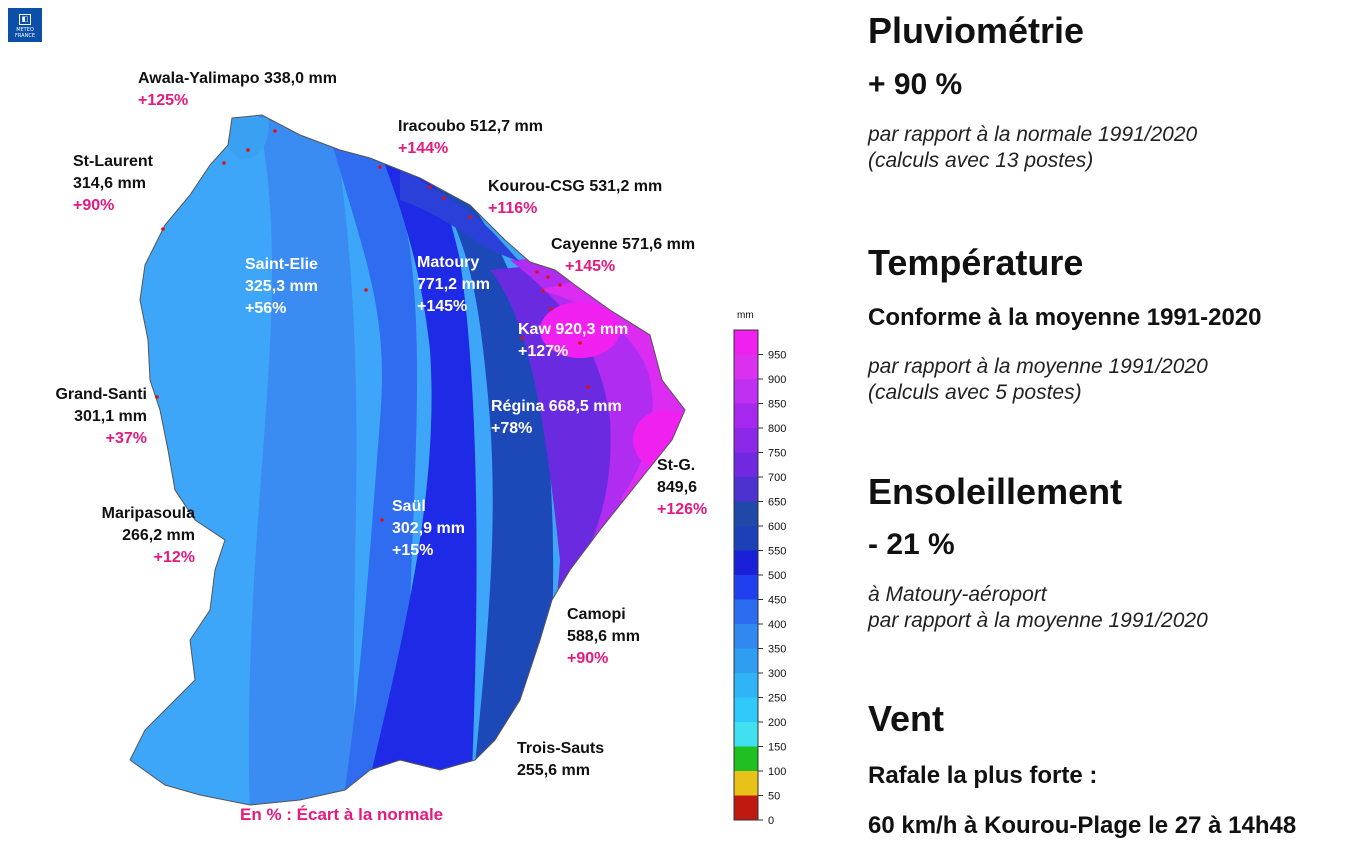  I want to click on station-markers, so click(372, 325).